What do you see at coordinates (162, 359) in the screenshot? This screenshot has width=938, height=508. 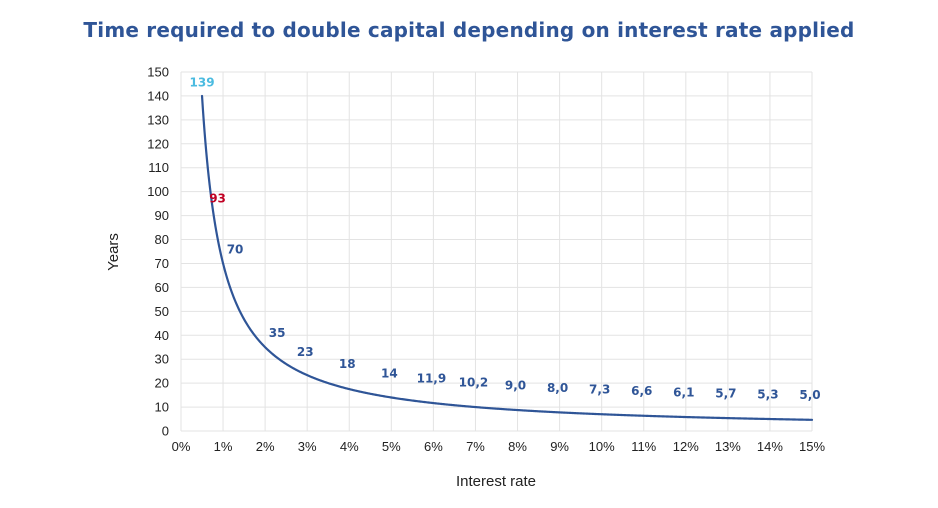 I see `y-tick-label: 30` at bounding box center [162, 359].